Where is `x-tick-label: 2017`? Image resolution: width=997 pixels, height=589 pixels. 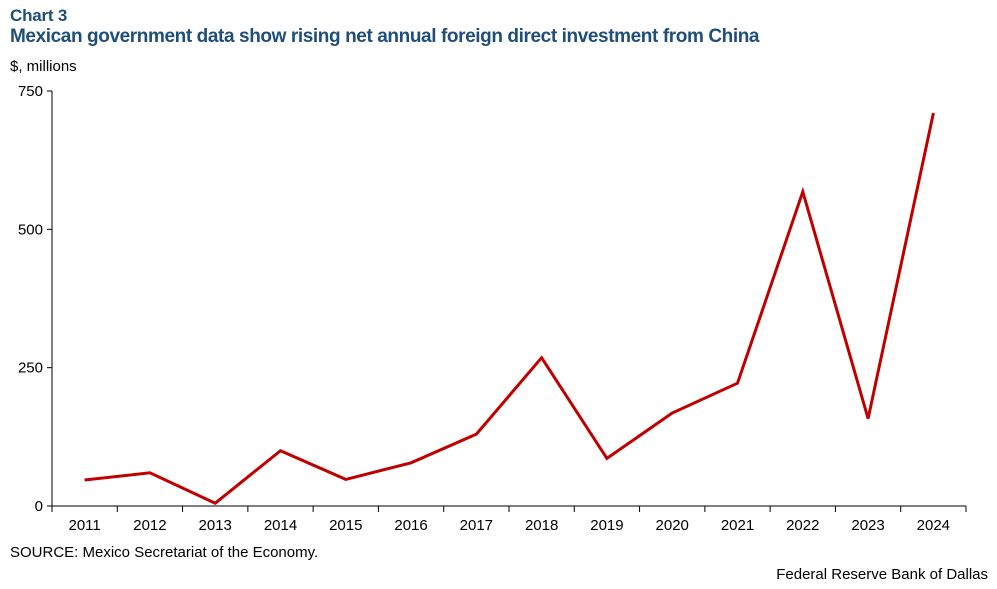
x-tick-label: 2017 is located at coordinates (476, 525).